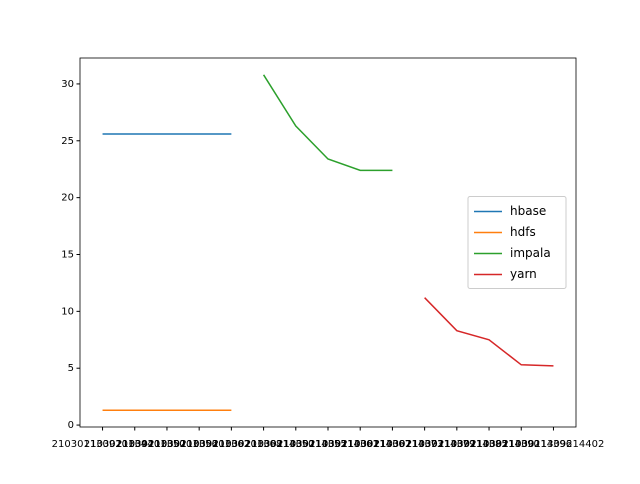 The width and height of the screenshot is (640, 484). Describe the element at coordinates (264, 444) in the screenshot. I see `x-tick-label: 2103011309214350` at that location.